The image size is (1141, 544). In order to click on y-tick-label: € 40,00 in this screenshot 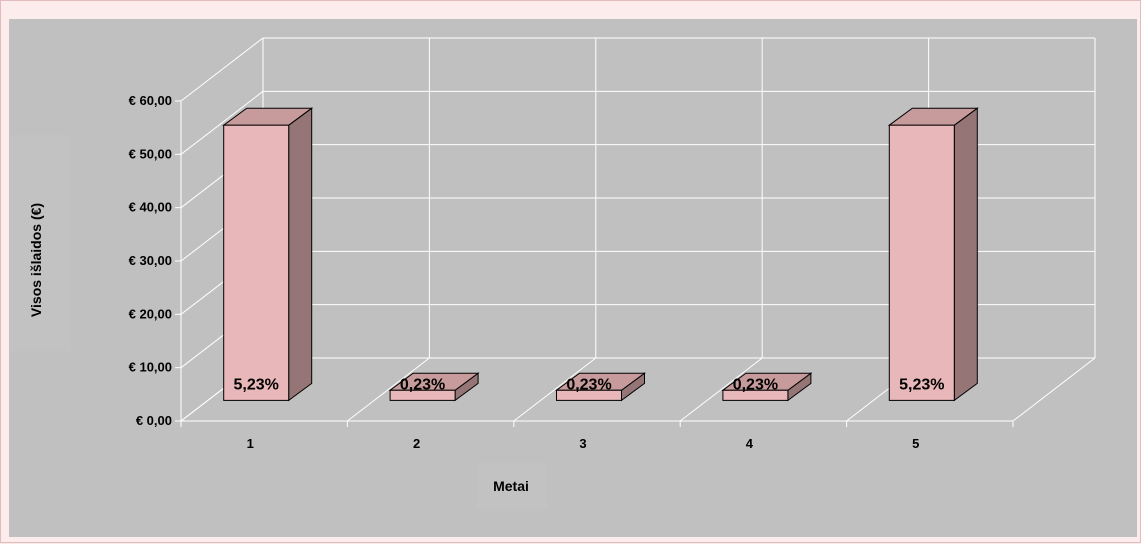, I will do `click(150, 207)`.